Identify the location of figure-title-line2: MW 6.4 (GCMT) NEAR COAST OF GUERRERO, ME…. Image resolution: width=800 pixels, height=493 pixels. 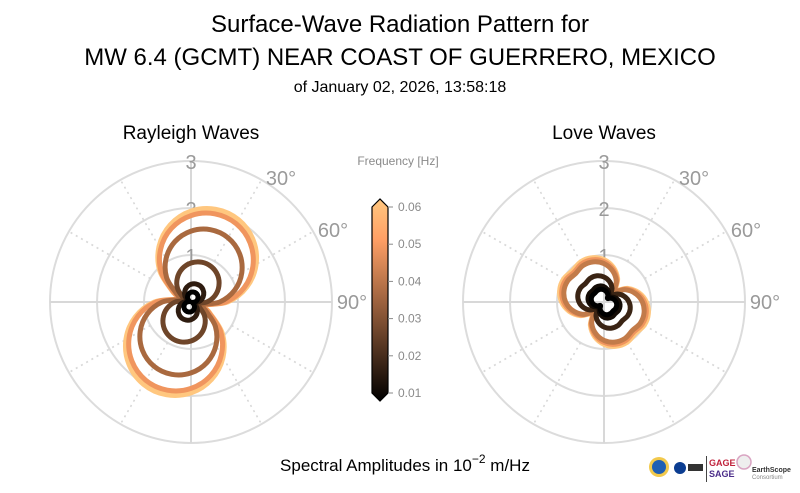
(400, 57).